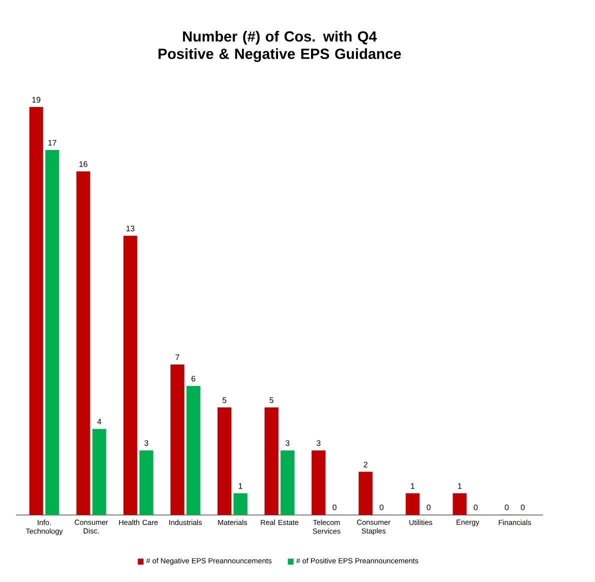  I want to click on data-label: 17, so click(52, 143).